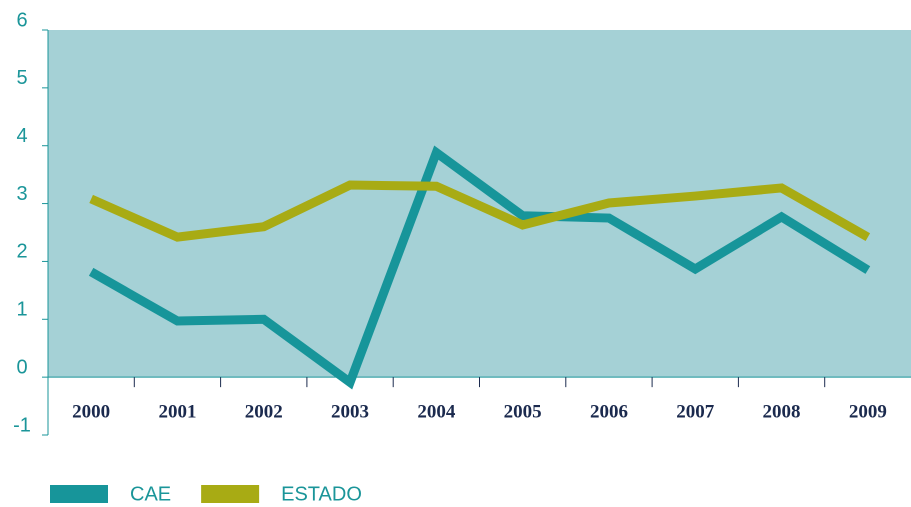  Describe the element at coordinates (150, 494) in the screenshot. I see `legend-label: CAE` at that location.